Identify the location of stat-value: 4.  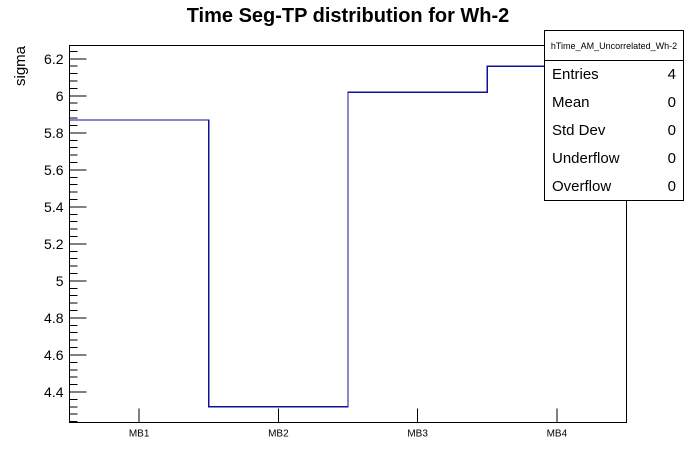
(671, 75).